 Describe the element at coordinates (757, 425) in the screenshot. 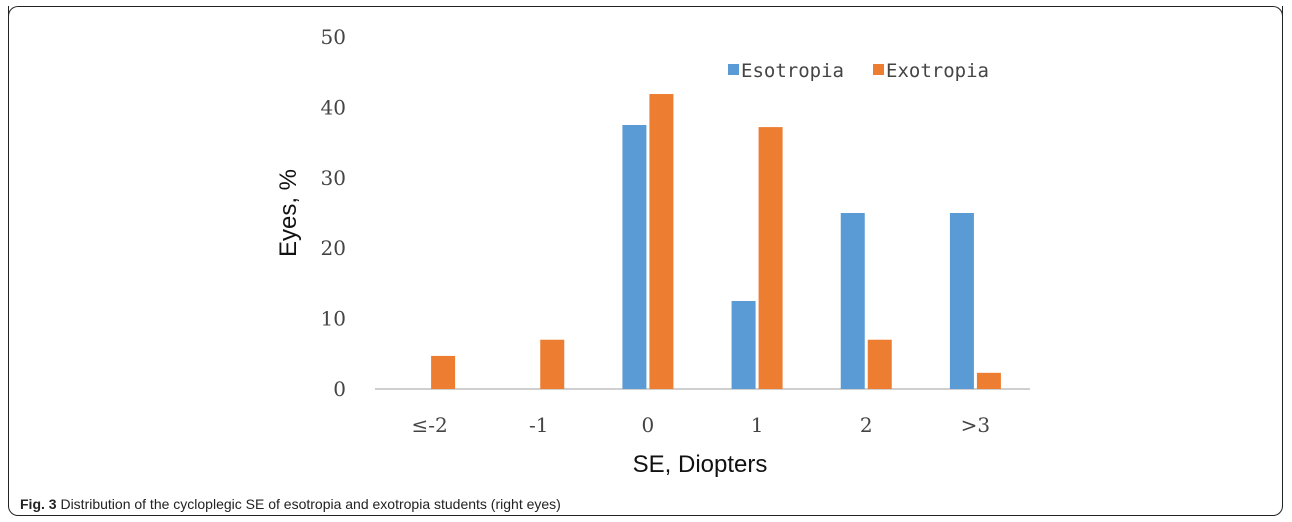

I see `x-tick-label: 1` at that location.